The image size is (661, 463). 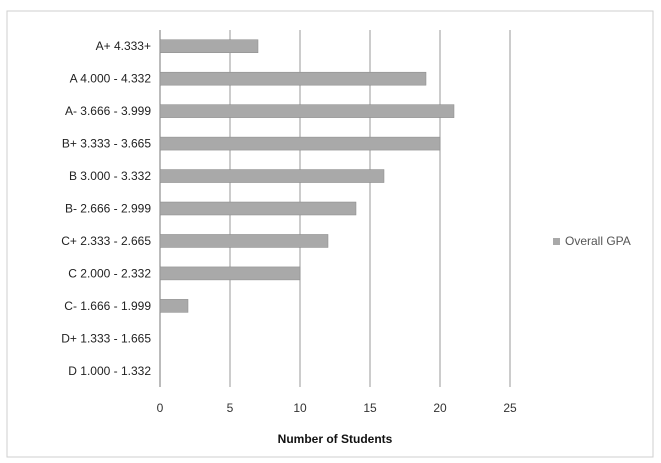 I want to click on category-label: B+ 3.333 - 3.665, so click(x=106, y=144).